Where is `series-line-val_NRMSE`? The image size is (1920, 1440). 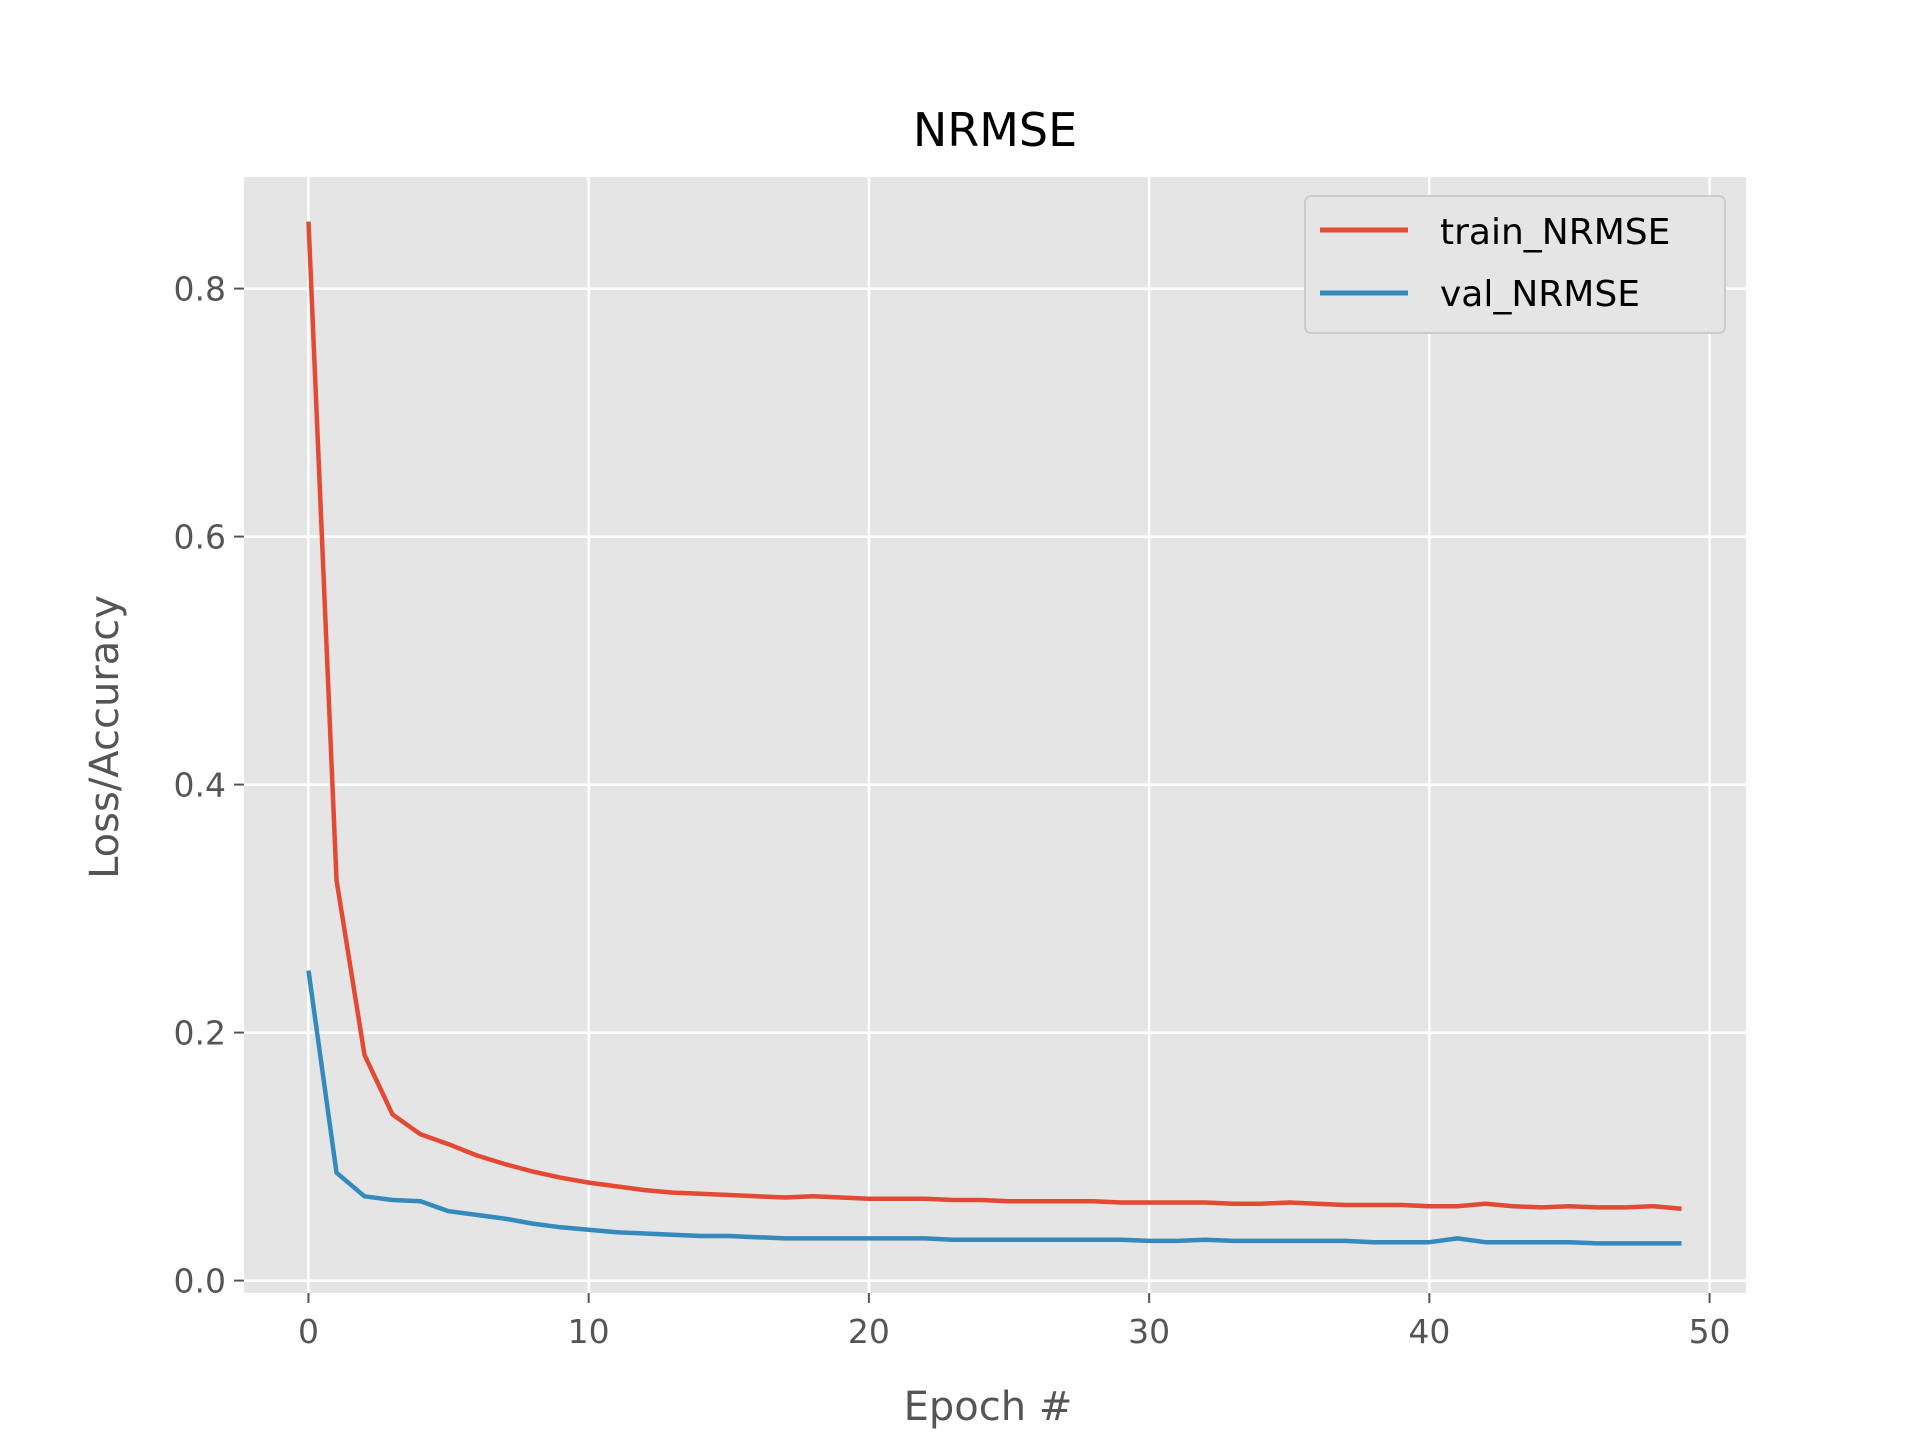 series-line-val_NRMSE is located at coordinates (994, 1108).